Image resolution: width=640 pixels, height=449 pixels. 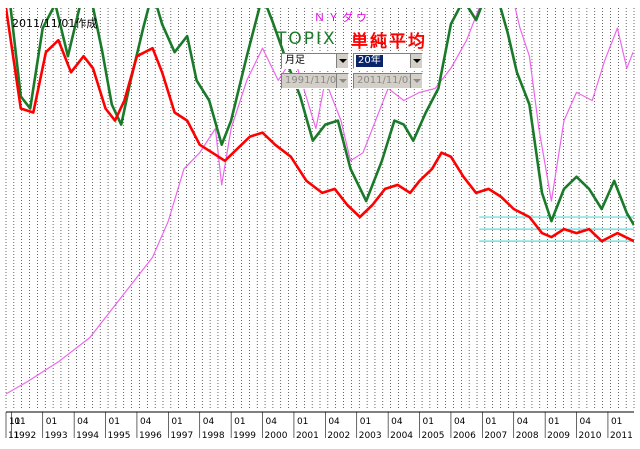 What do you see at coordinates (416, 61) in the screenshot?
I see `range-dropdown-icon` at bounding box center [416, 61].